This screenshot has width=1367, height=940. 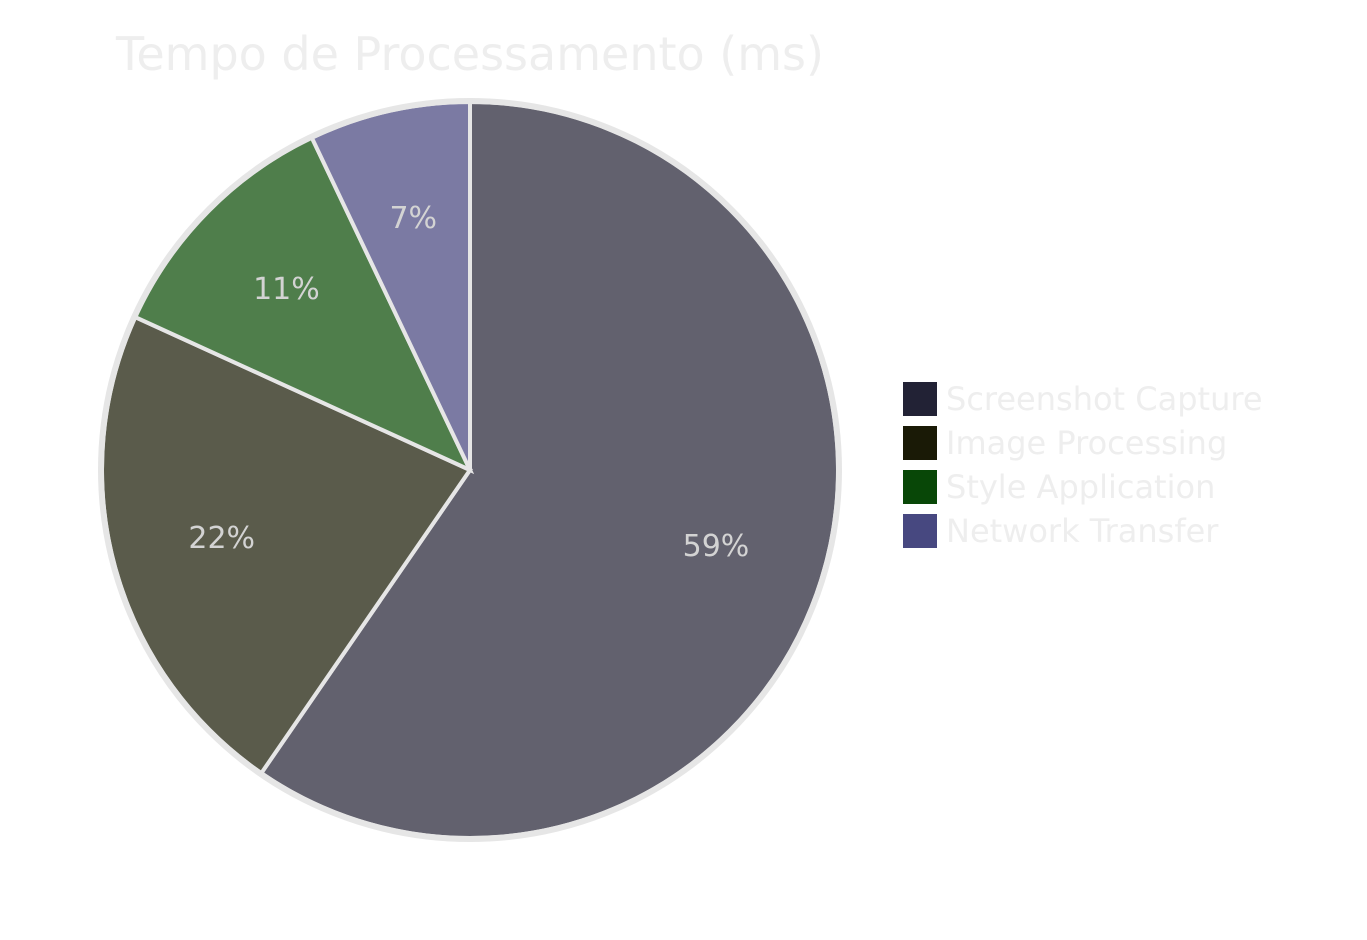 I want to click on legend-label-image-processing: Image Processing, so click(x=1086, y=443).